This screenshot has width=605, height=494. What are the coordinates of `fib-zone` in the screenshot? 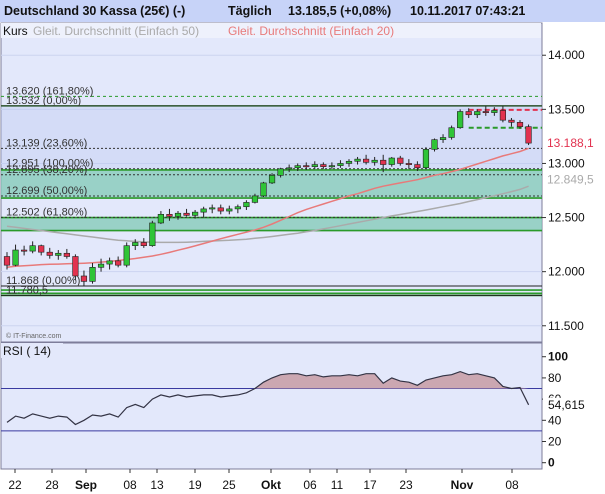 It's located at (271, 184).